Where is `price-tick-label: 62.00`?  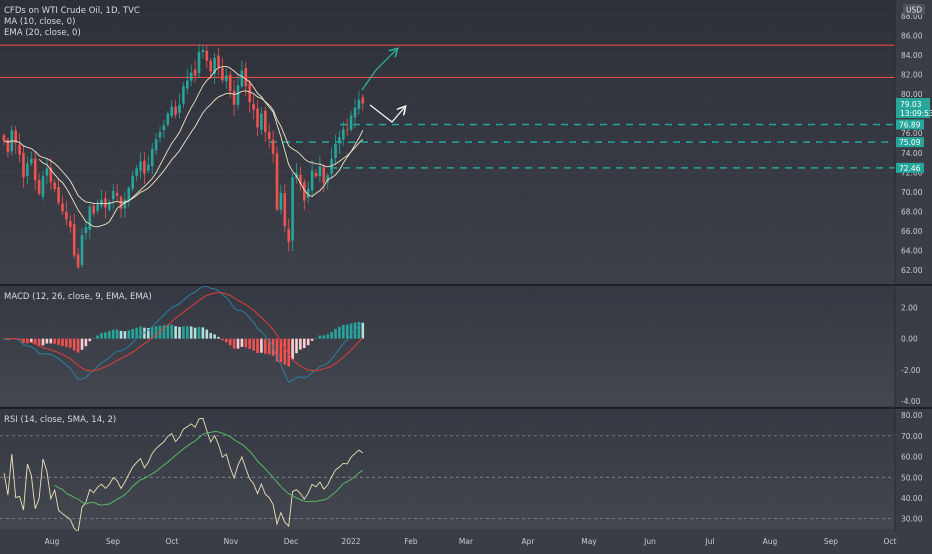 price-tick-label: 62.00 is located at coordinates (912, 270).